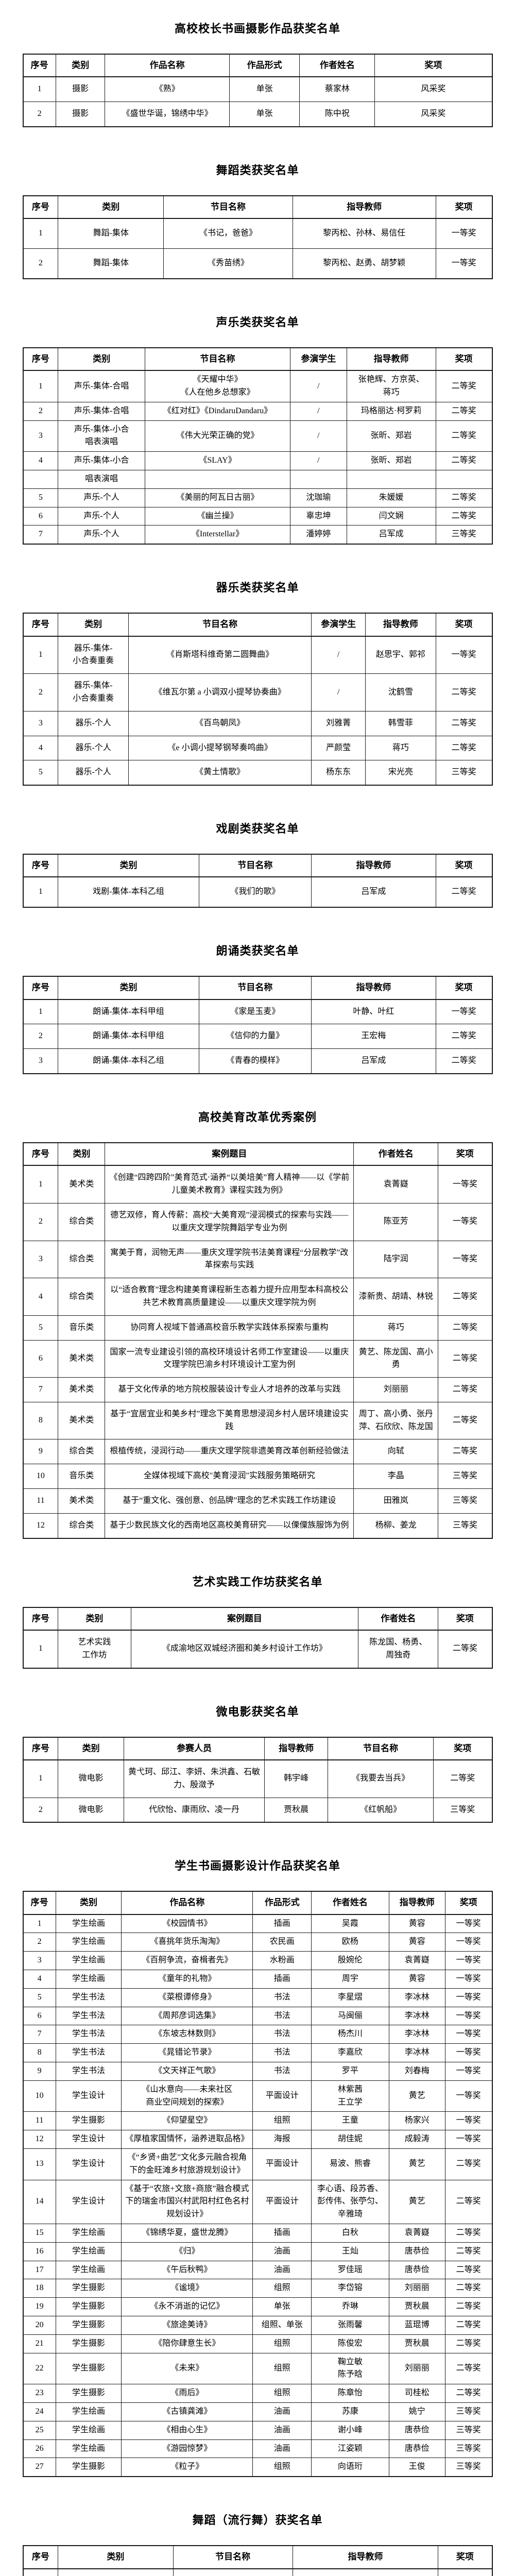 Image resolution: width=515 pixels, height=2576 pixels. I want to click on table-cell: 《美丽的阿瓦日古丽》, so click(217, 497).